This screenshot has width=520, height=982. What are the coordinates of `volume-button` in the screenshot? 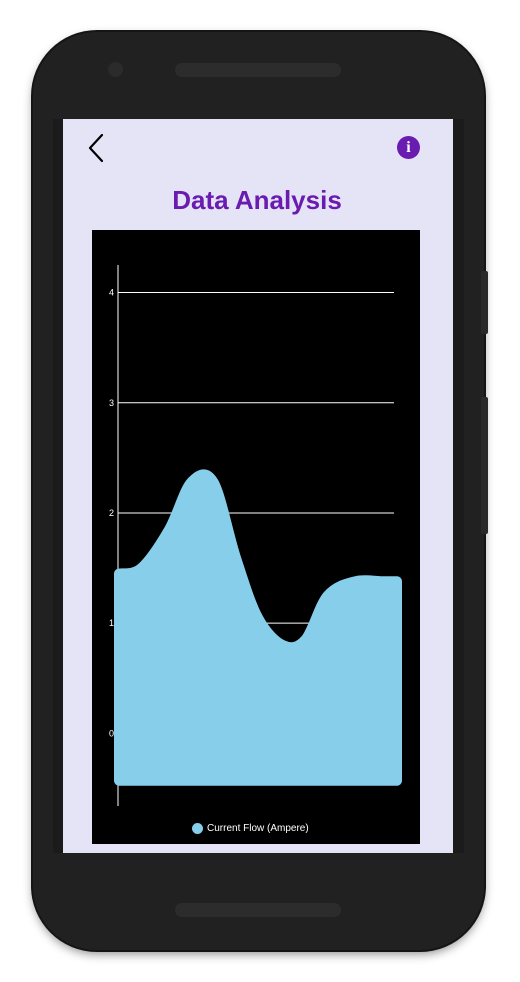 It's located at (484, 465).